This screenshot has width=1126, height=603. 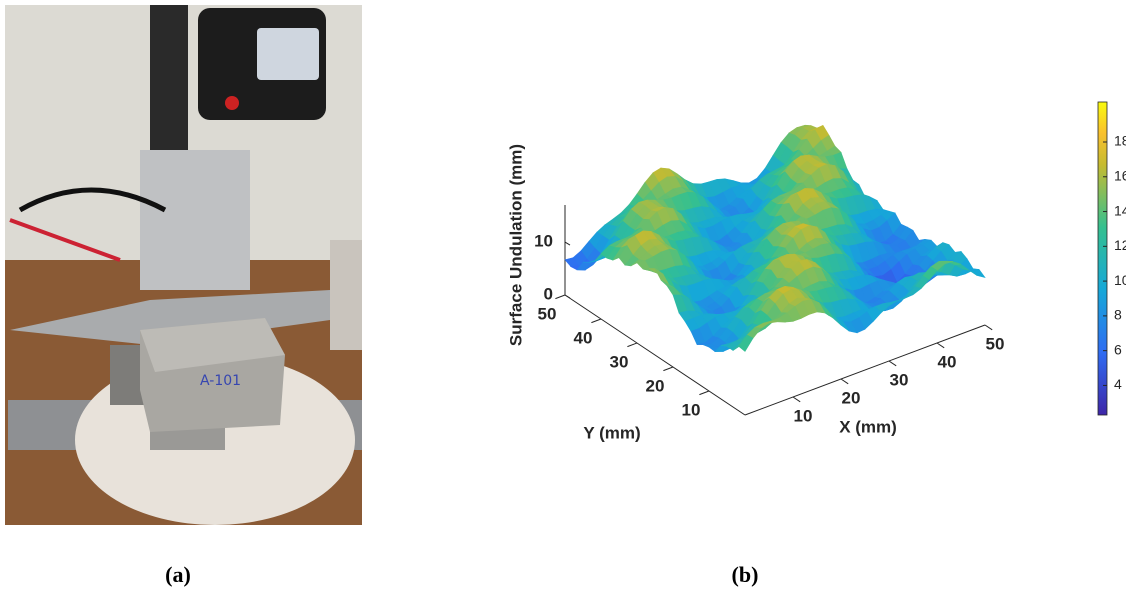 What do you see at coordinates (1120, 175) in the screenshot?
I see `colorbar-tick-label: 16` at bounding box center [1120, 175].